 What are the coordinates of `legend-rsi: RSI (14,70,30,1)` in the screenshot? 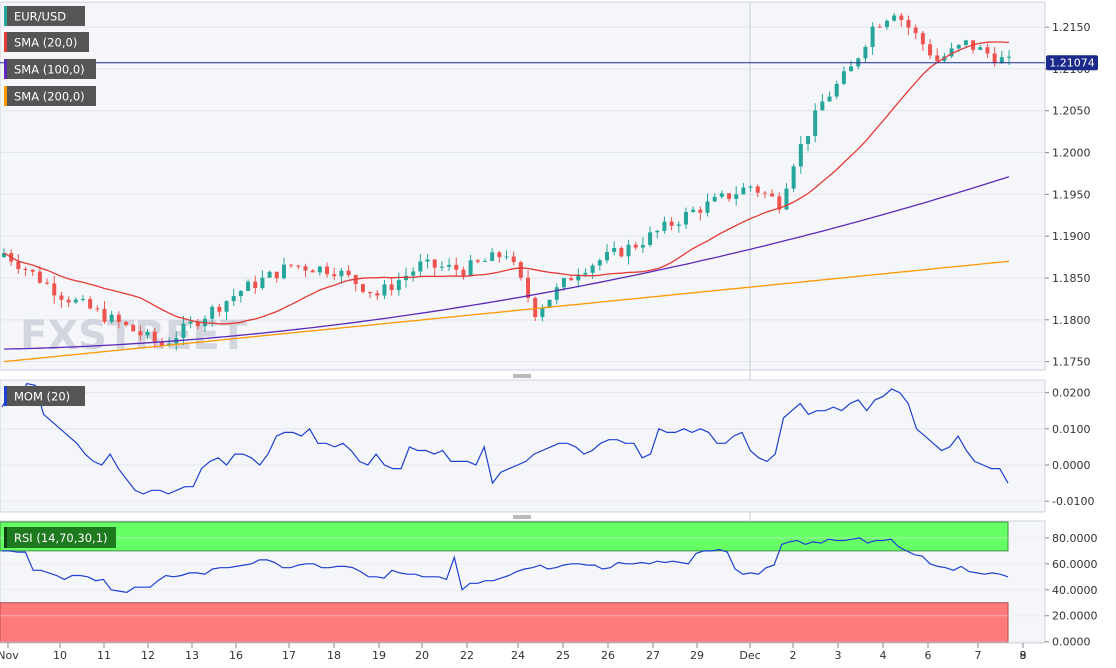 It's located at (60, 537).